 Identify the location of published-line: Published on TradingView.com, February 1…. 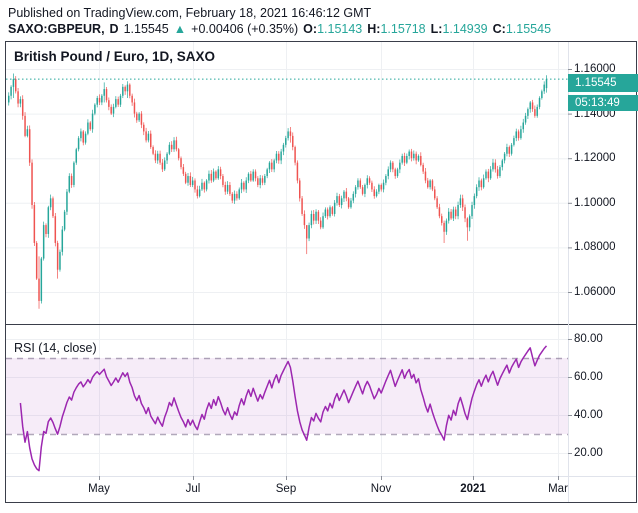
(190, 13).